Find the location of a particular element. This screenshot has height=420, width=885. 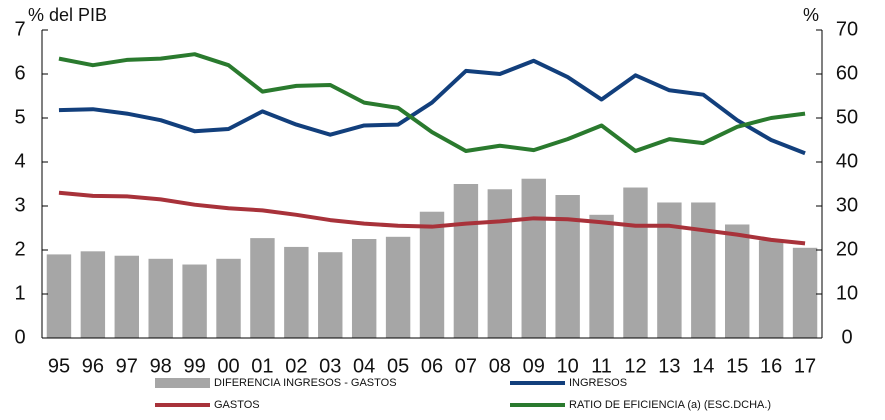

line is located at coordinates (432, 218).